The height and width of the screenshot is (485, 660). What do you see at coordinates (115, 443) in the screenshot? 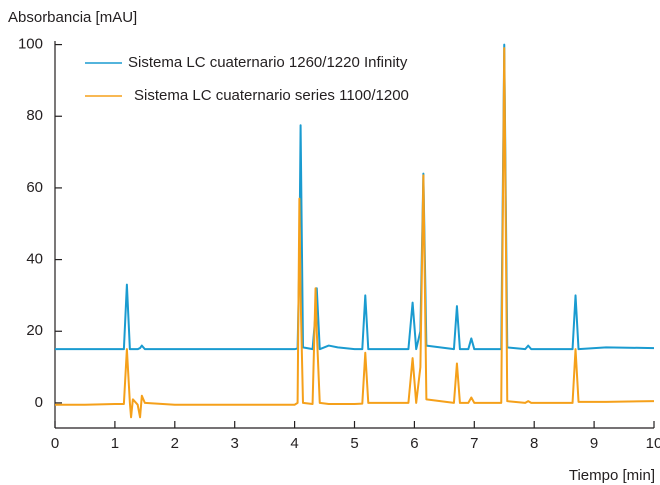
I see `x-tick-label: 1` at bounding box center [115, 443].